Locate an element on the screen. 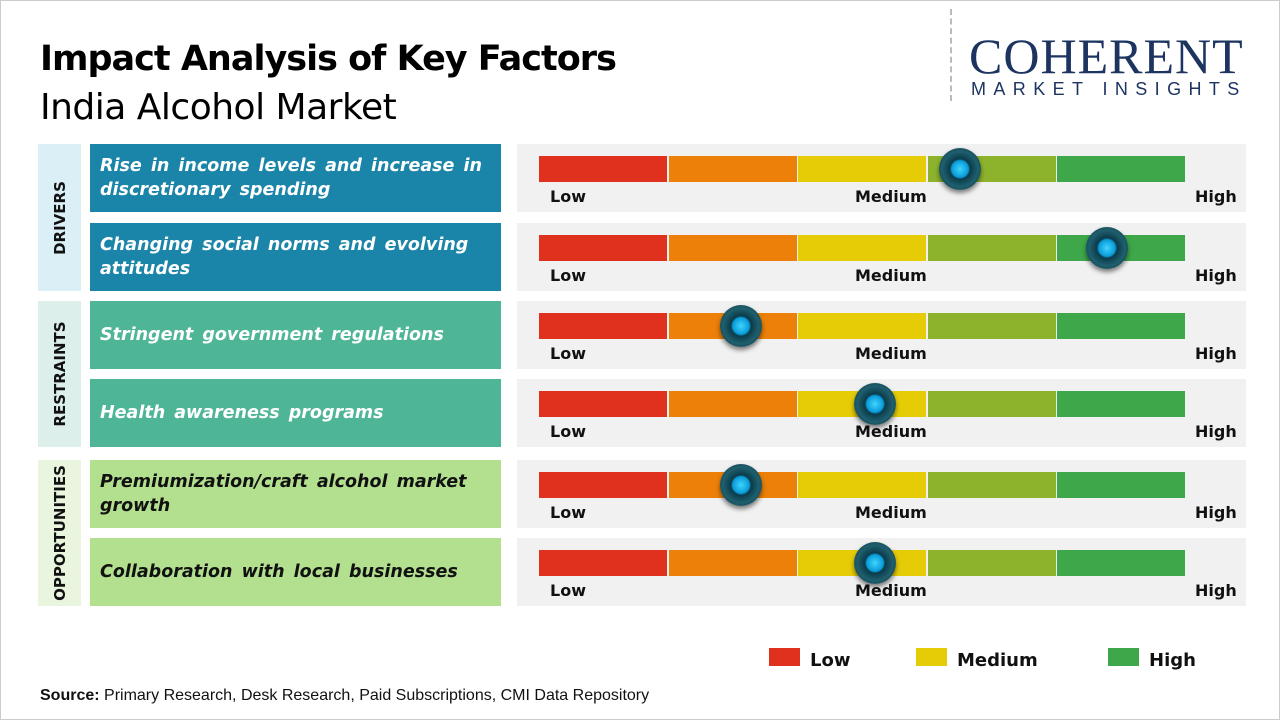 Image resolution: width=1280 pixels, height=720 pixels. category-label: OPPORTUNITIES is located at coordinates (59, 533).